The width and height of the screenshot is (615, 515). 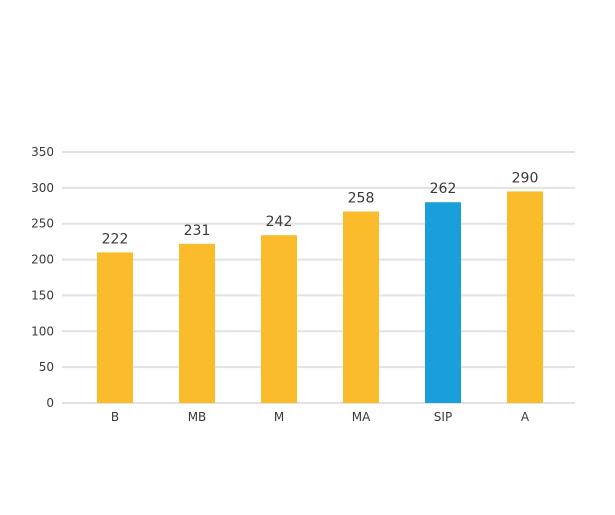 I want to click on data-label-m: 242, so click(x=279, y=222).